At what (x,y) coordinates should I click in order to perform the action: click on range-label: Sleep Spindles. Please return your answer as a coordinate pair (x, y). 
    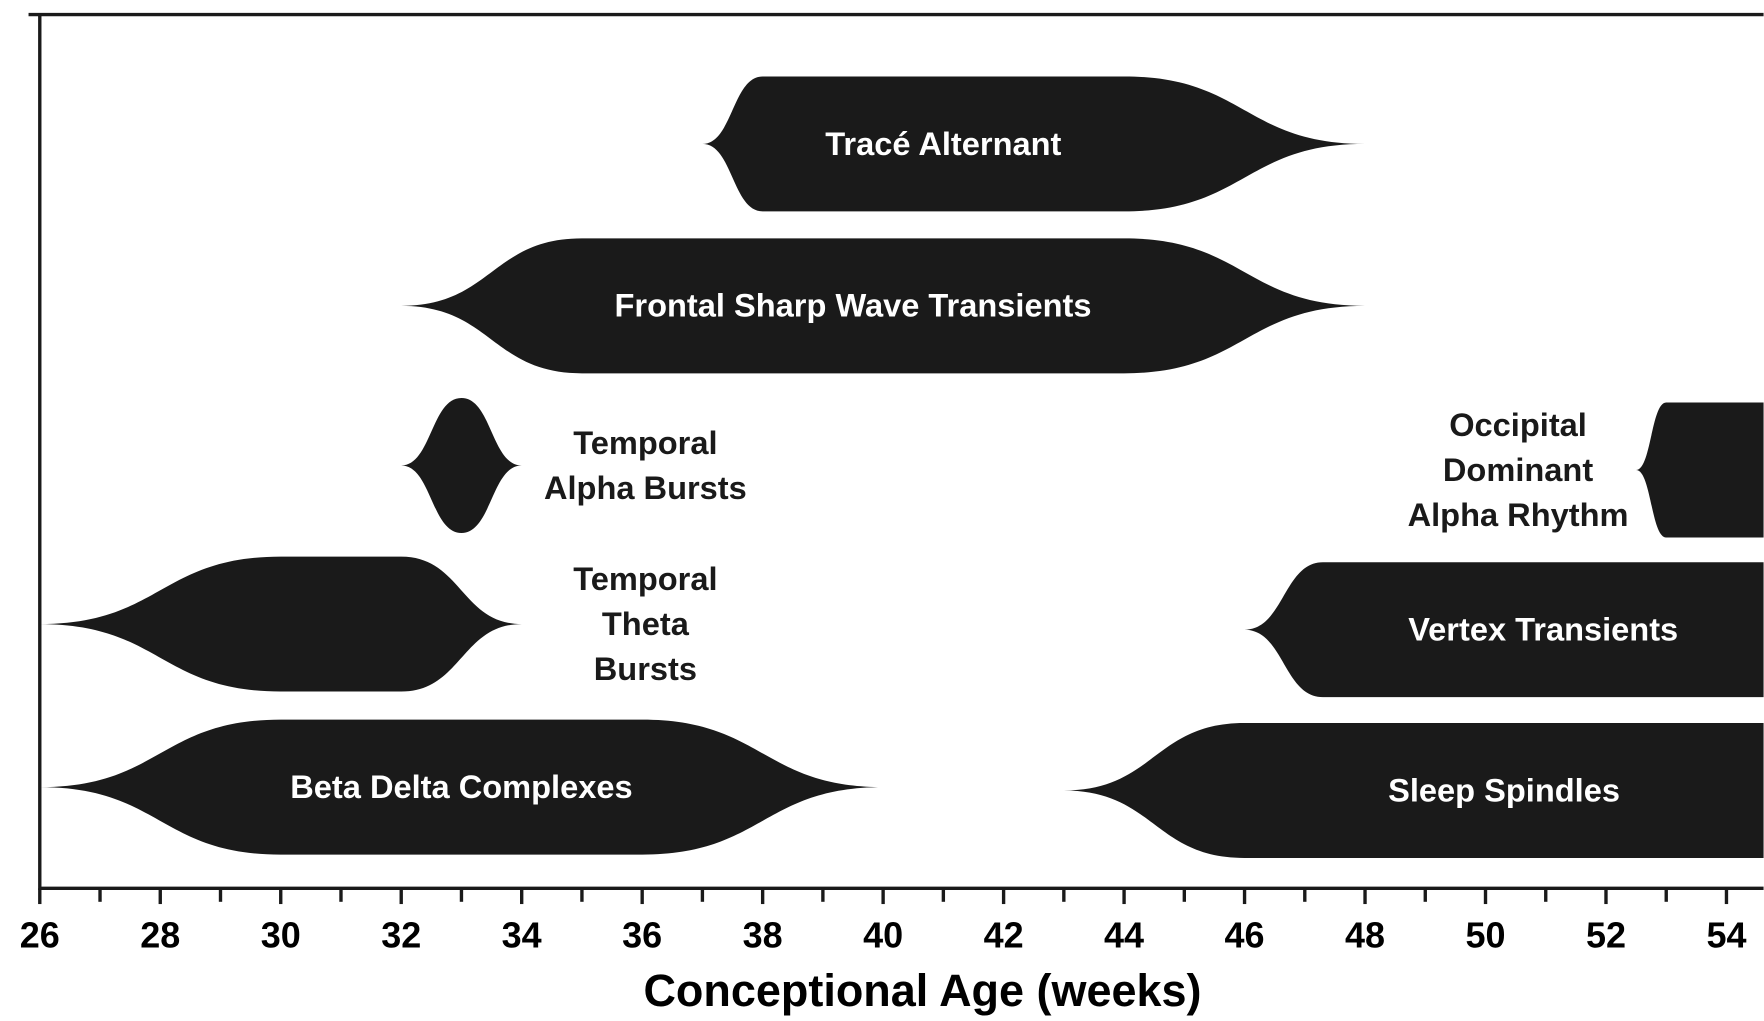
    Looking at the image, I should click on (1504, 789).